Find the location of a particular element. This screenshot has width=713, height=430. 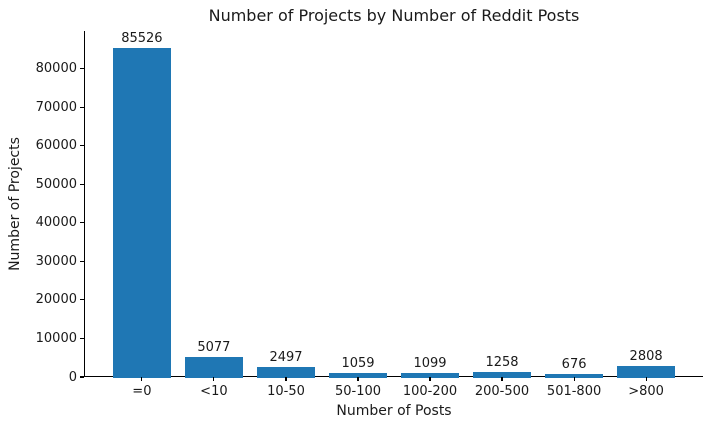

x-tick-label: 10-50 is located at coordinates (286, 391).